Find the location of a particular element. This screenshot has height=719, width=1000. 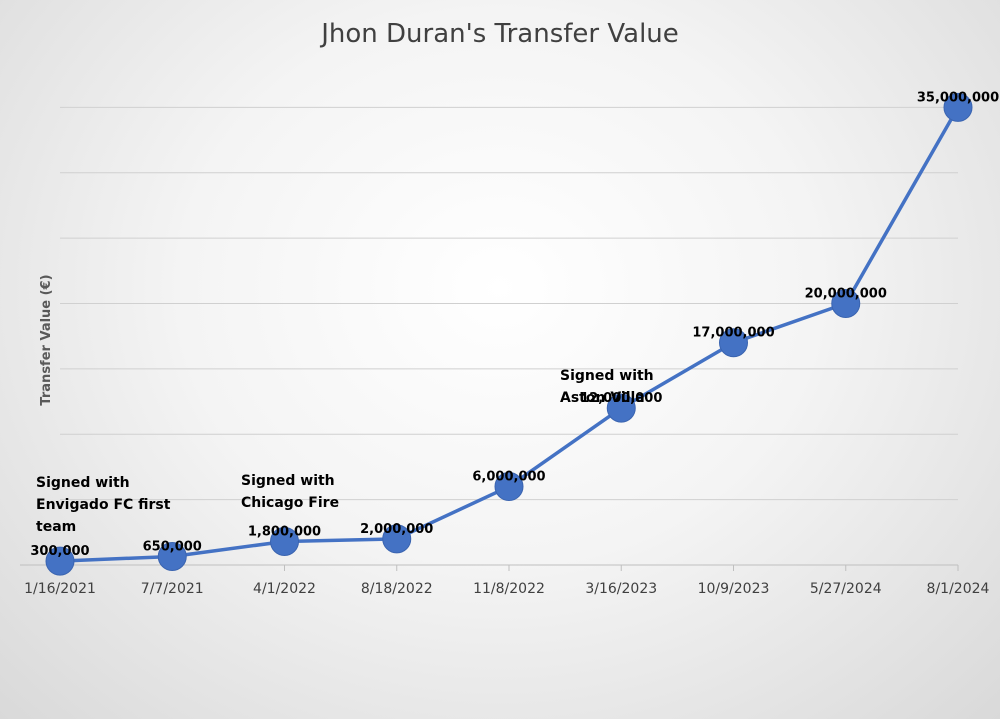

data-label: 17,000,000 is located at coordinates (733, 333).